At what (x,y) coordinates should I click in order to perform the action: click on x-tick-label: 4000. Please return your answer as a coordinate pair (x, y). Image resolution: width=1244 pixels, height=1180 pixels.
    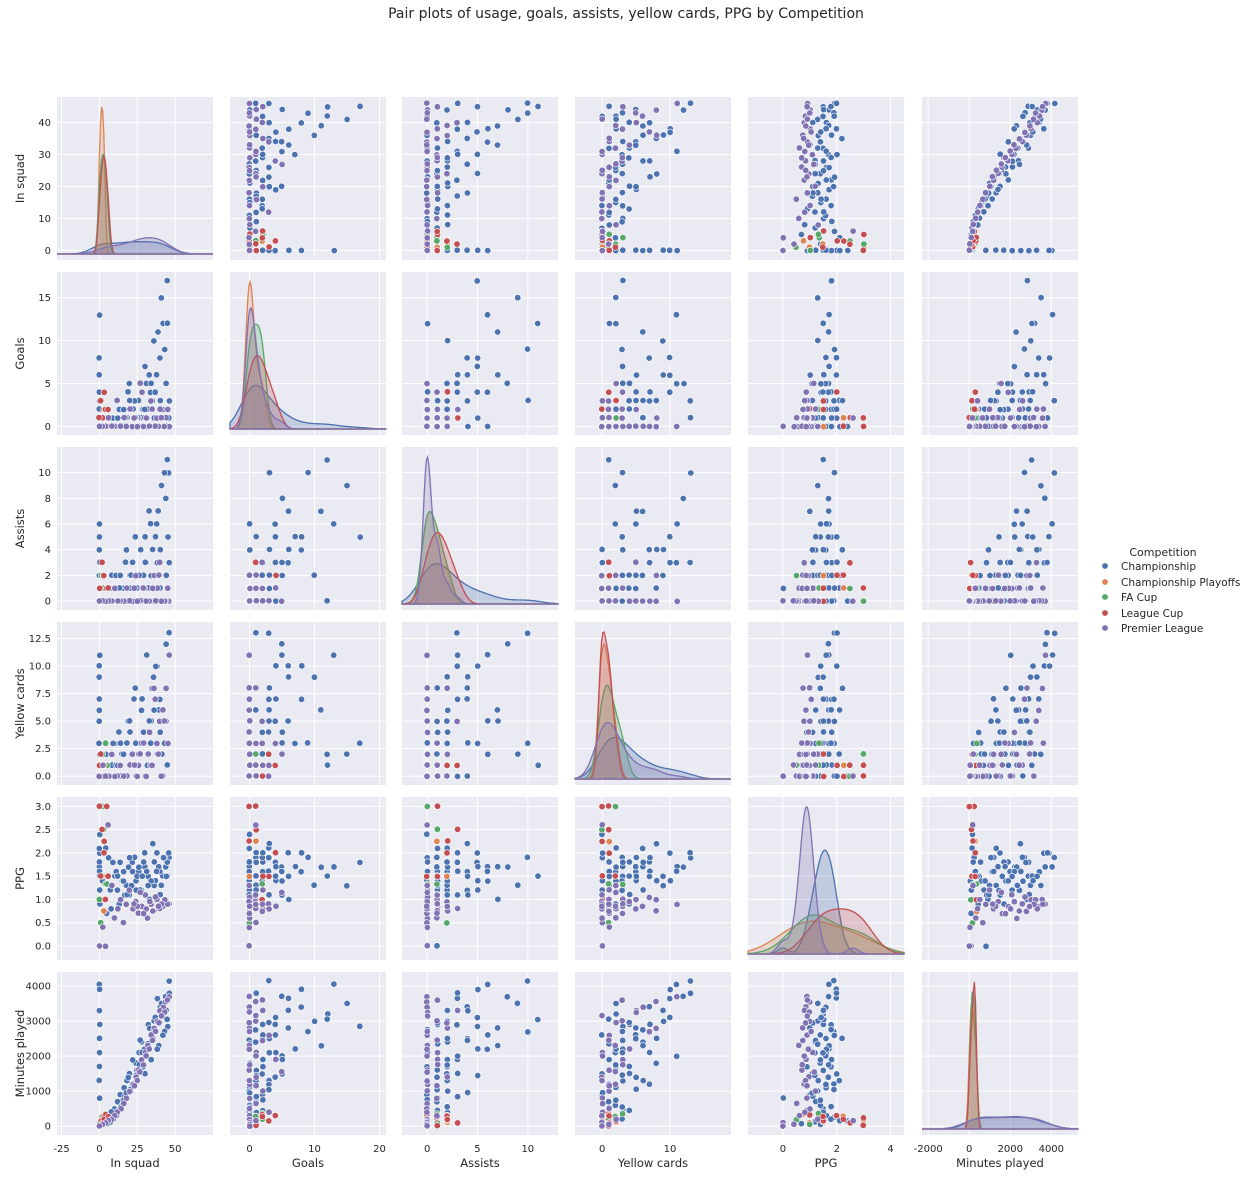
    Looking at the image, I should click on (1051, 1149).